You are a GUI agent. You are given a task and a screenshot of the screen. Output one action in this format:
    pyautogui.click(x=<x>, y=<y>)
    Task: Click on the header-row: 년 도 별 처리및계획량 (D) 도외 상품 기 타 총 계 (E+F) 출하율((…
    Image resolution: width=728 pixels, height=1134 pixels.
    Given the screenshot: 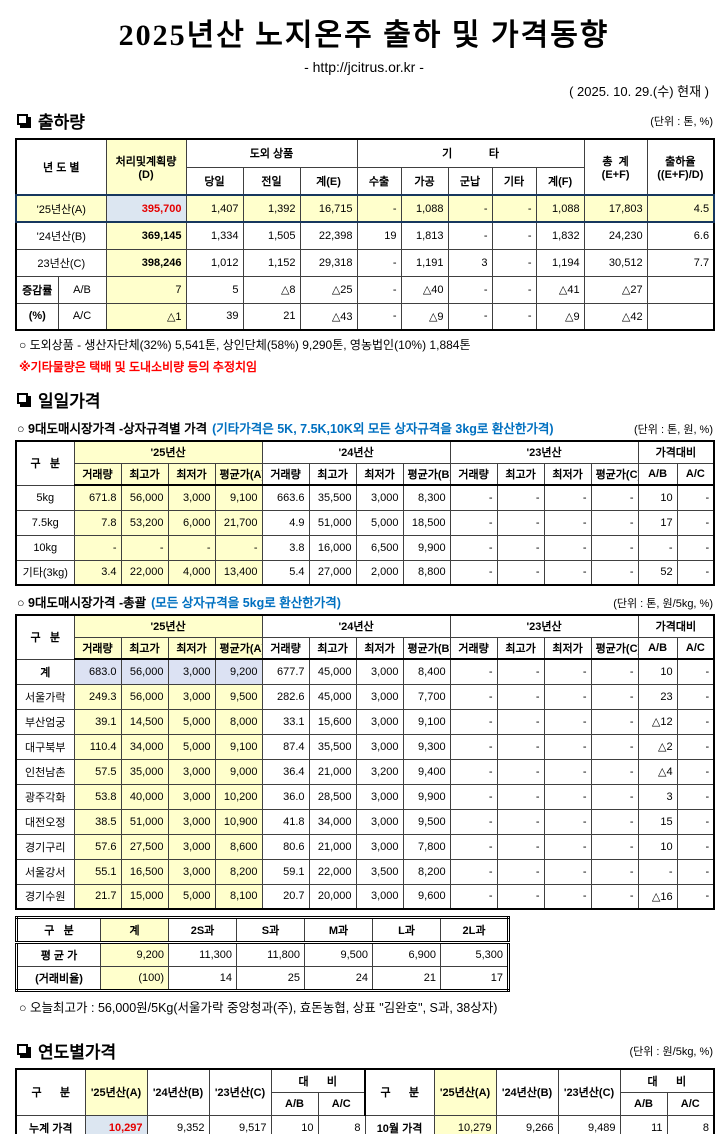 What is the action you would take?
    pyautogui.click(x=365, y=167)
    